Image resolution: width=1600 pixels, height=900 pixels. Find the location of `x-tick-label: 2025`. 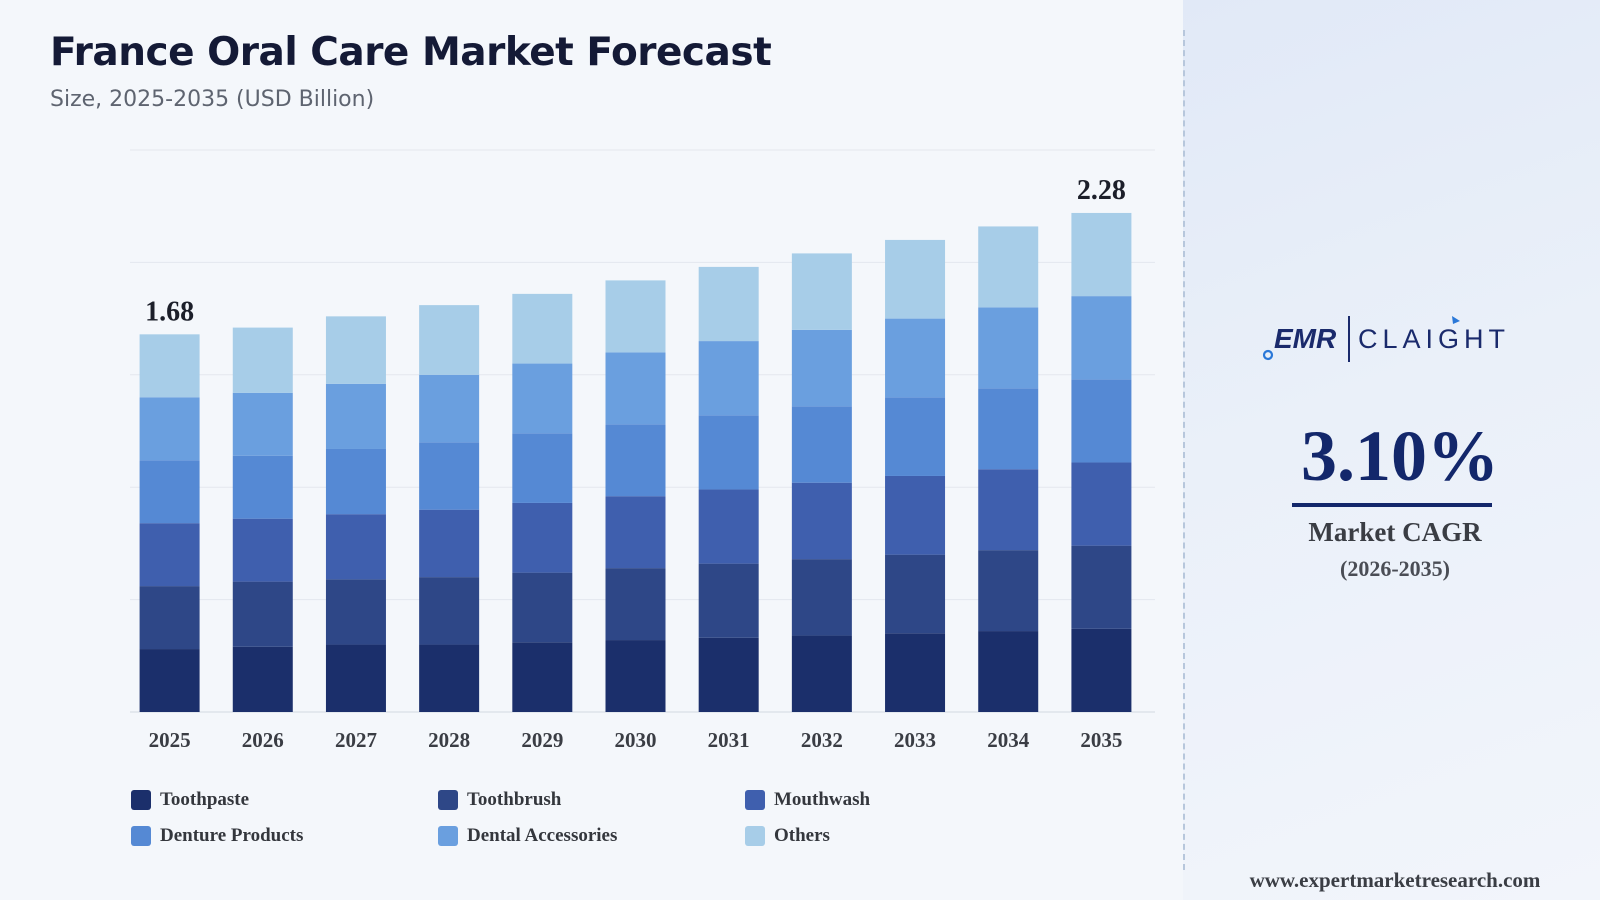

x-tick-label: 2025 is located at coordinates (170, 740).